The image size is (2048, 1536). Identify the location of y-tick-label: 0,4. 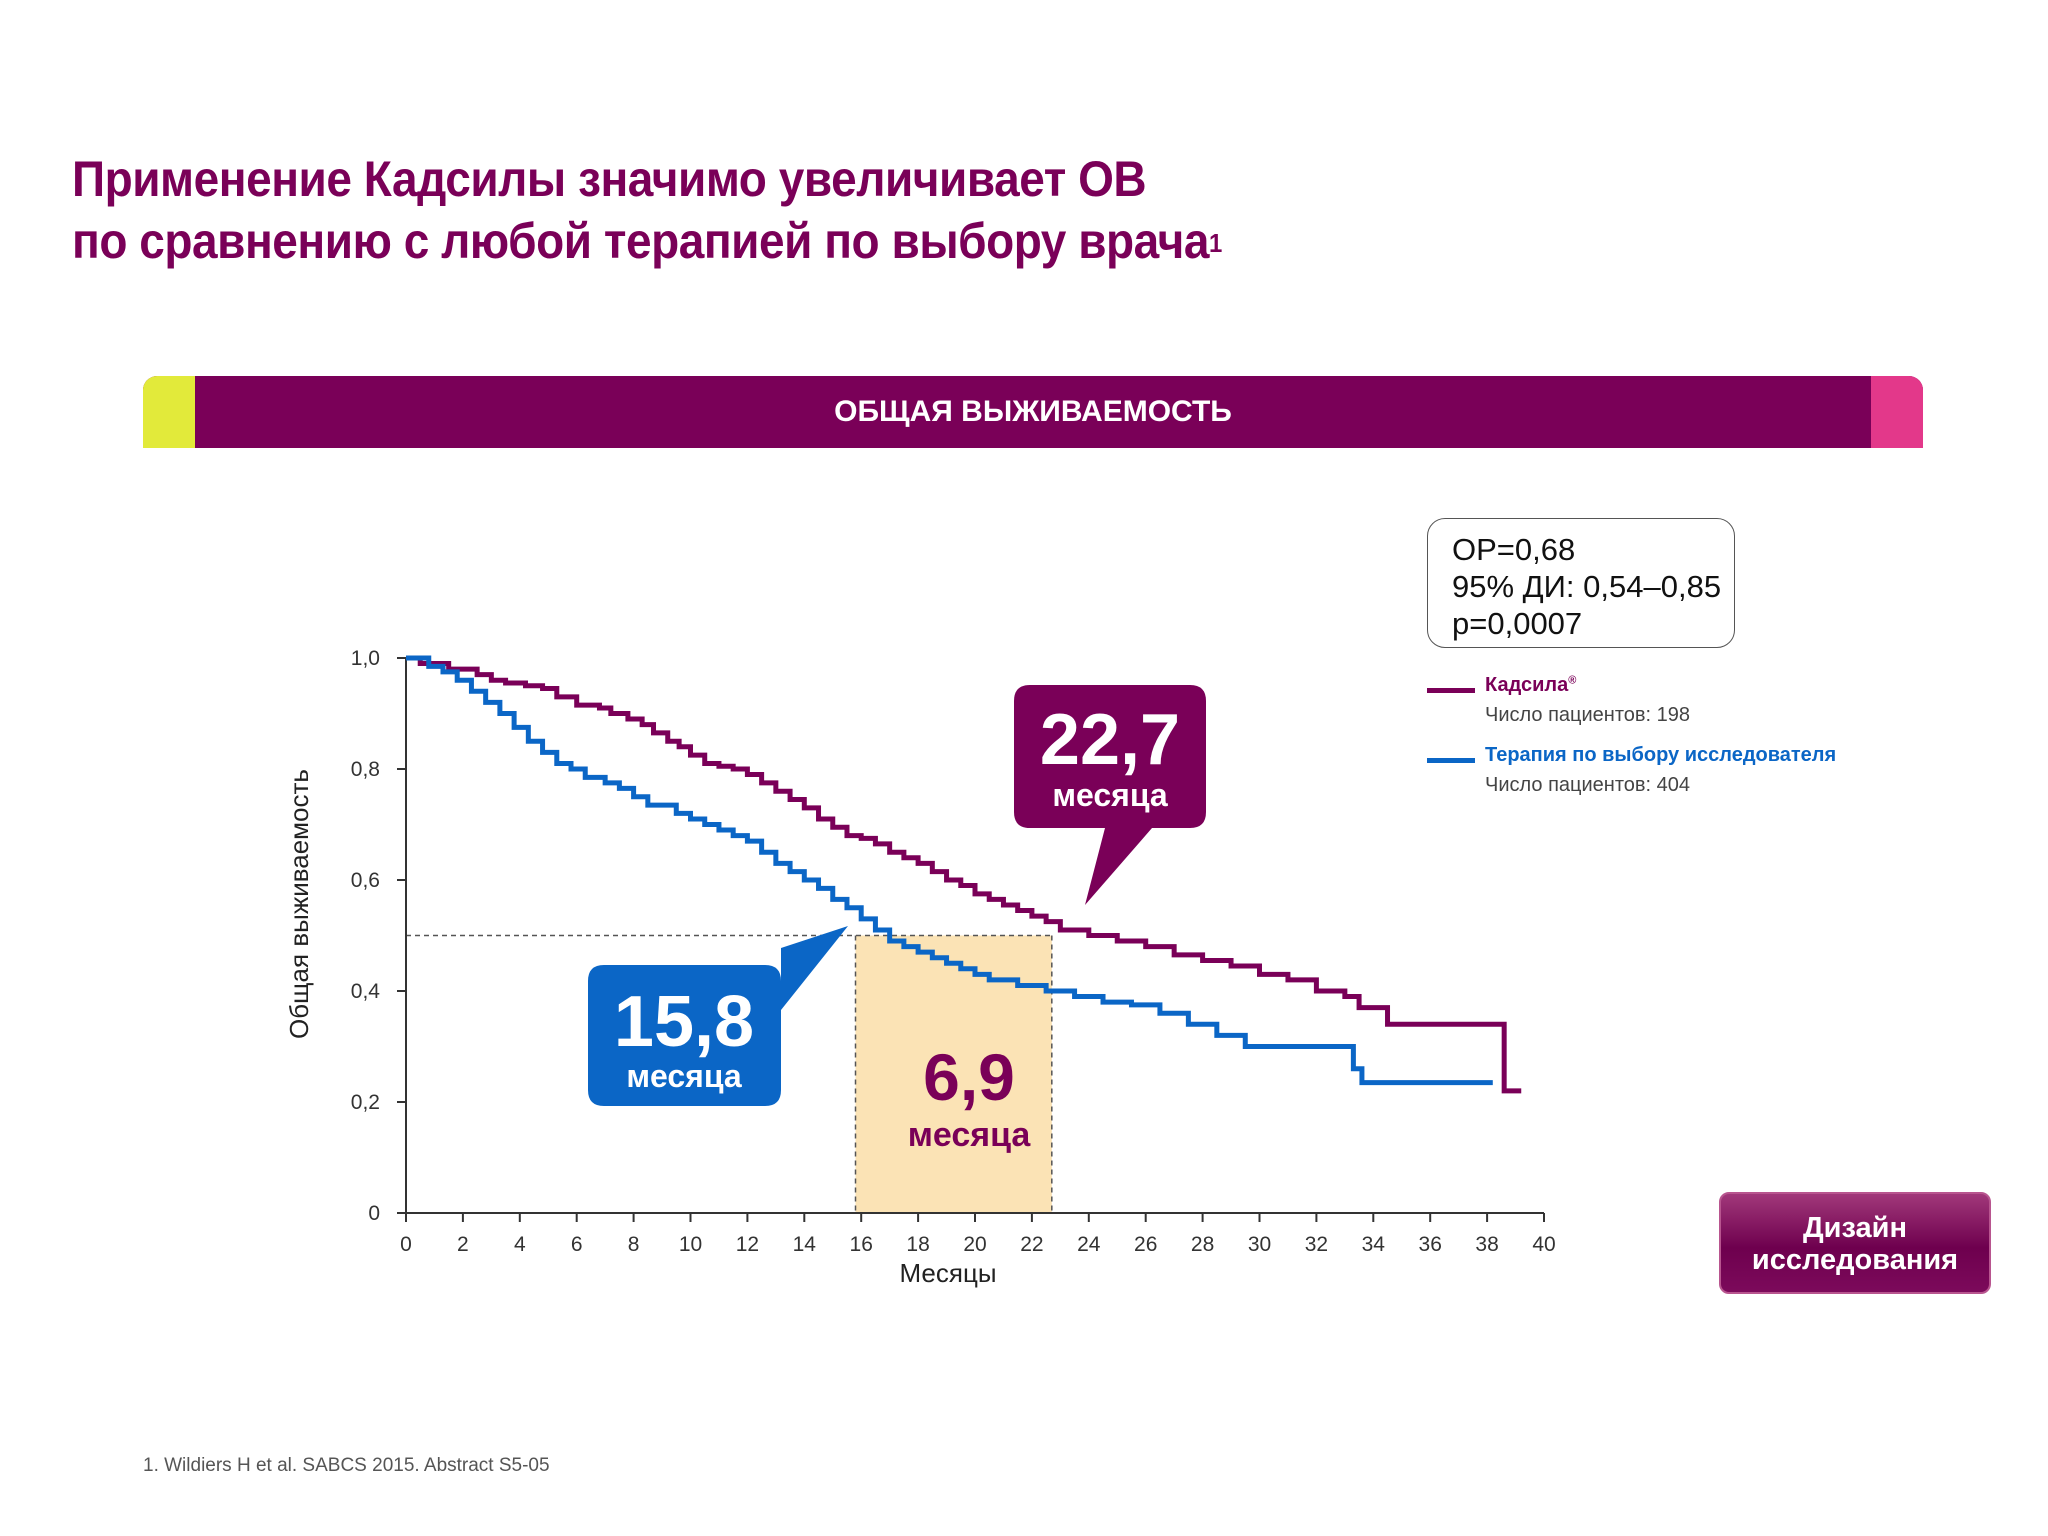
(366, 991).